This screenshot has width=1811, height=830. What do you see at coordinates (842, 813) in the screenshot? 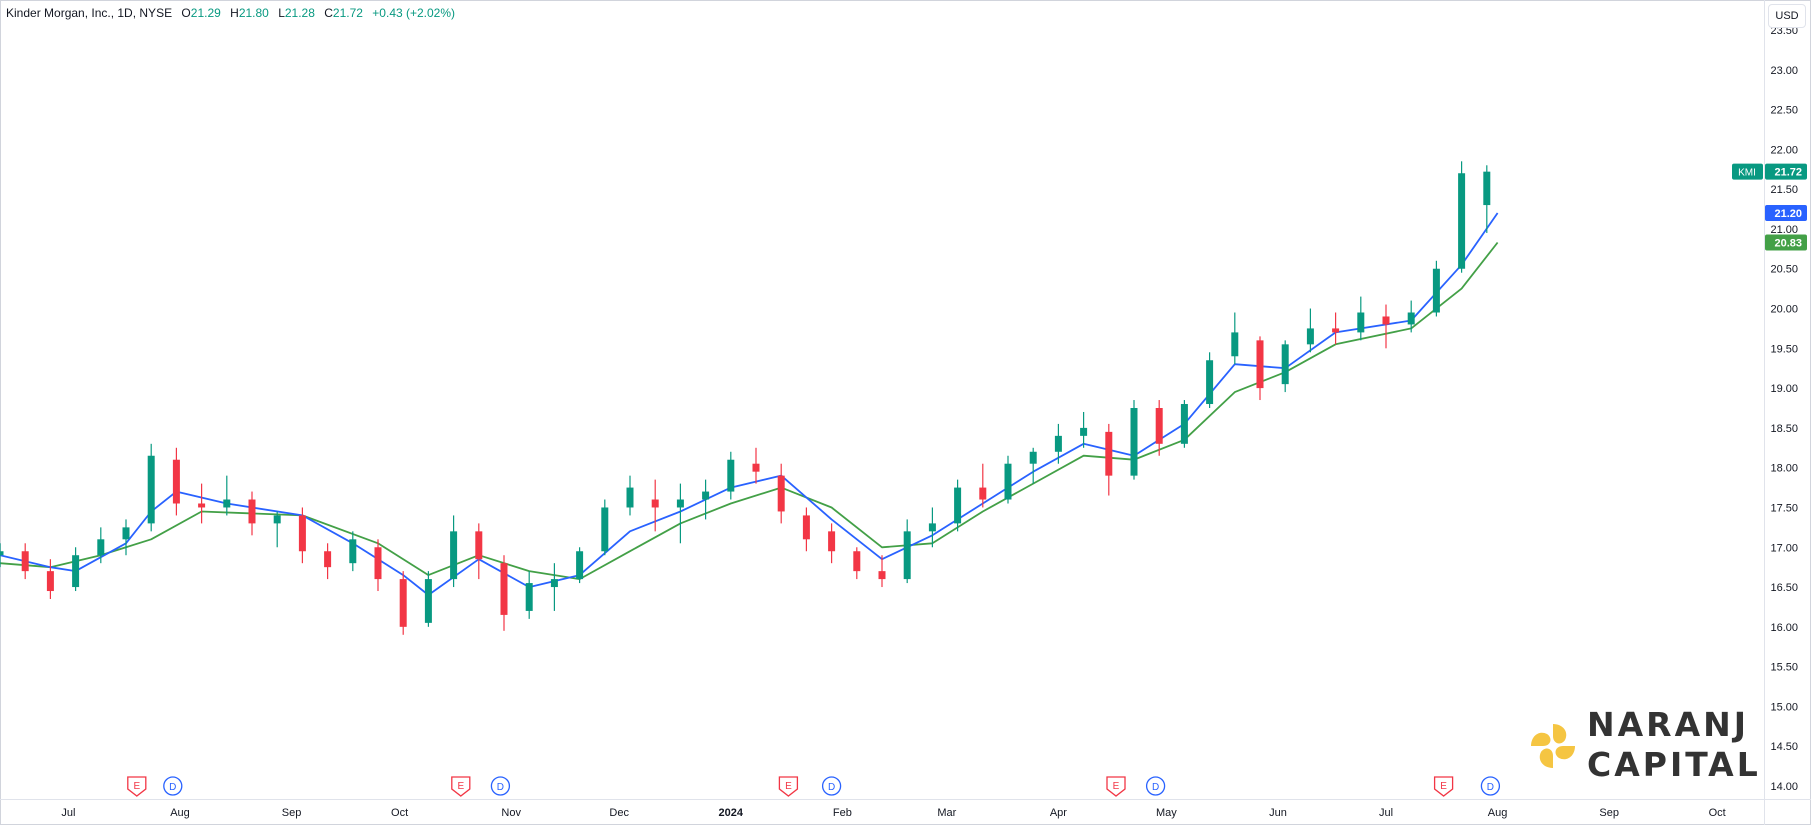
I see `x-tick-label: Feb` at bounding box center [842, 813].